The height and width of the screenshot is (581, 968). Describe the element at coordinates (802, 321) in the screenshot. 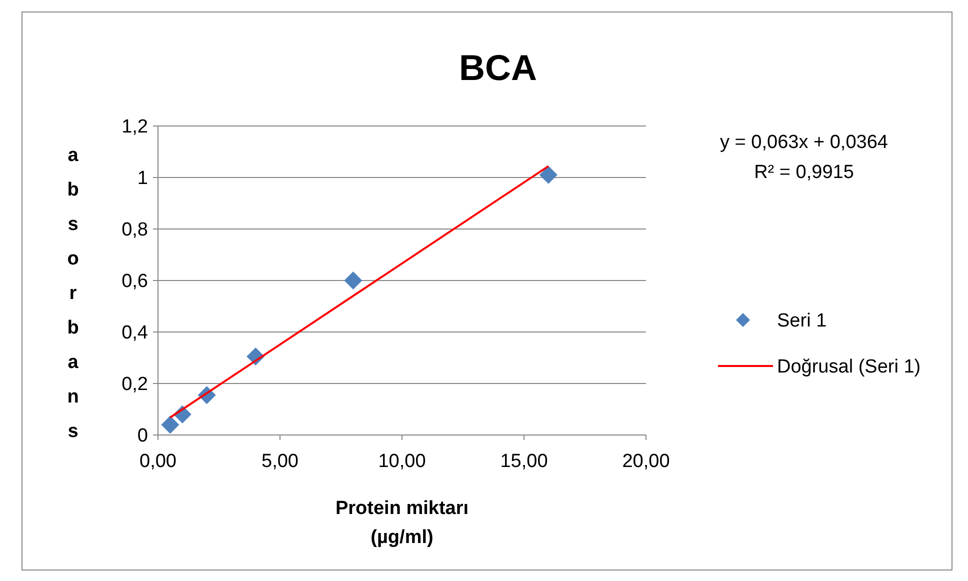

I see `legend-label: Seri 1` at that location.